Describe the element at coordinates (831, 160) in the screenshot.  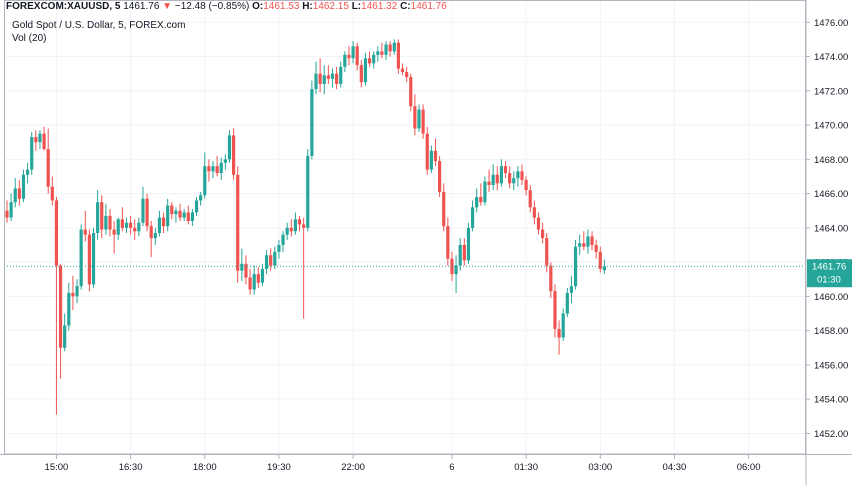
I see `y-tick-label: 1468.00` at that location.